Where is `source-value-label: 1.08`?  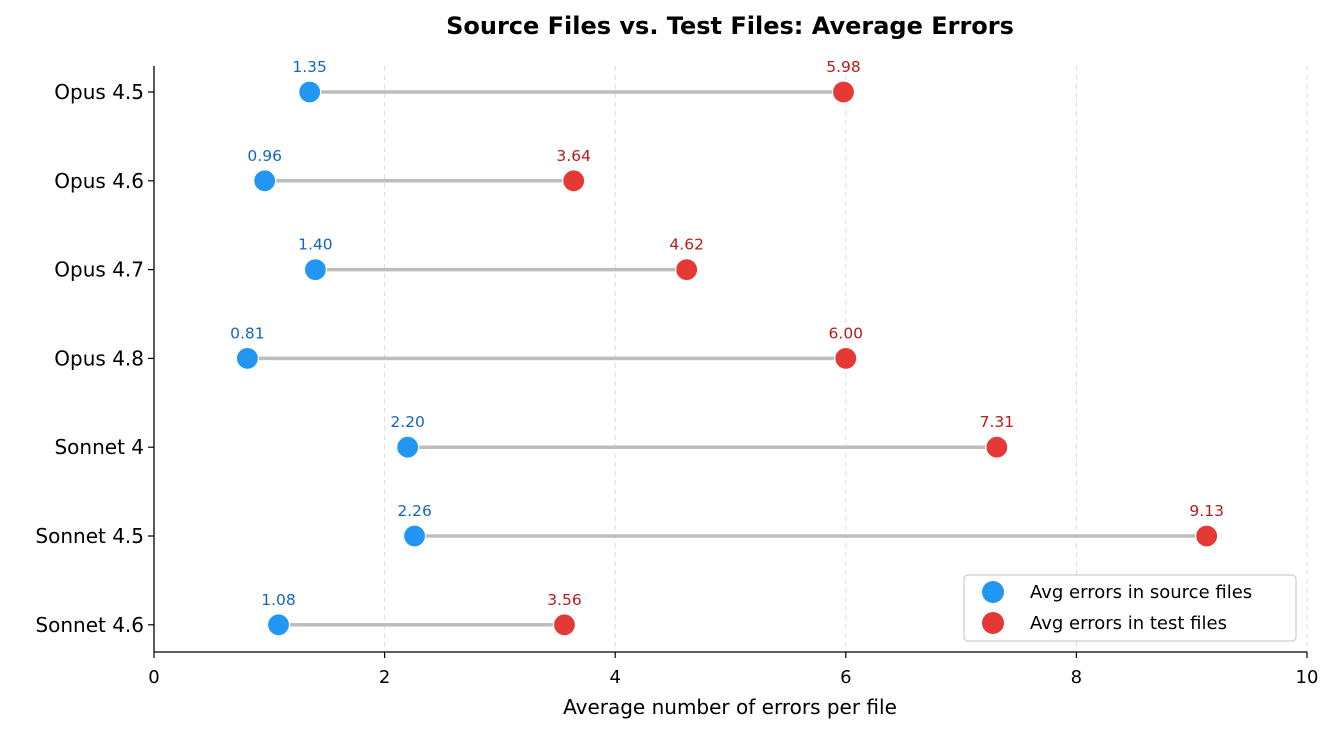
source-value-label: 1.08 is located at coordinates (278, 600).